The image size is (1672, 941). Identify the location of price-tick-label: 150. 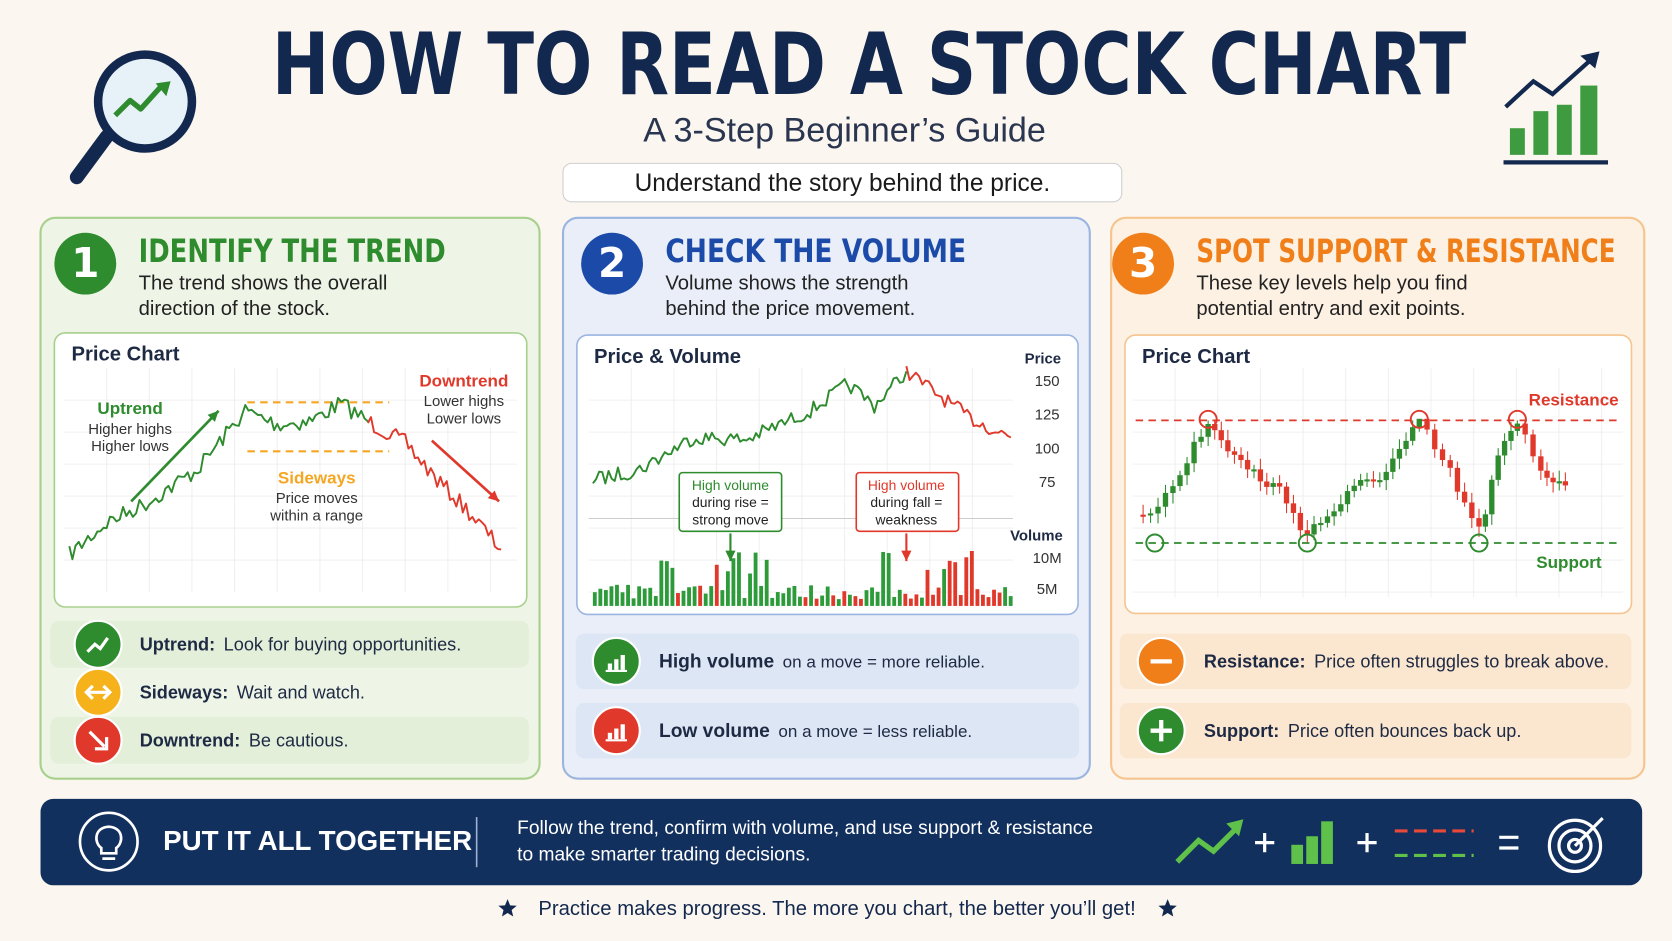
(1047, 381).